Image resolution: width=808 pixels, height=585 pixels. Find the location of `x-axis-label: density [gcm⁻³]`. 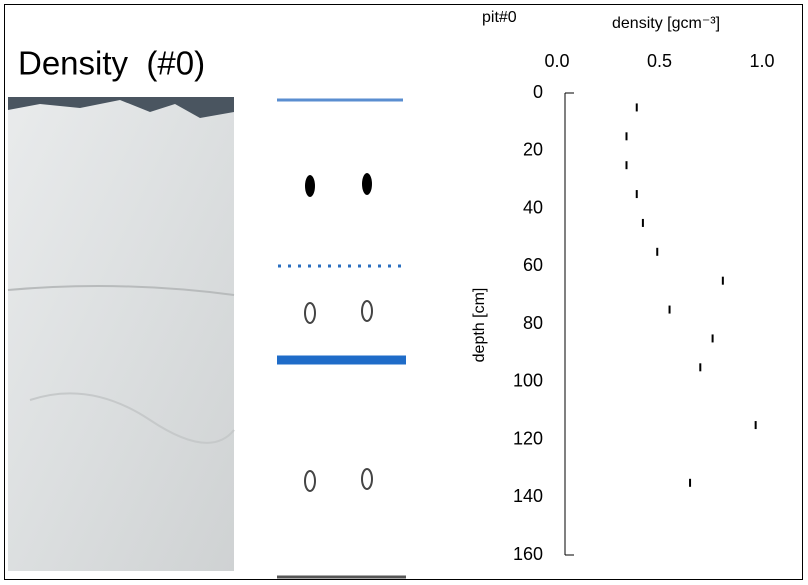

x-axis-label: density [gcm⁻³] is located at coordinates (666, 23).